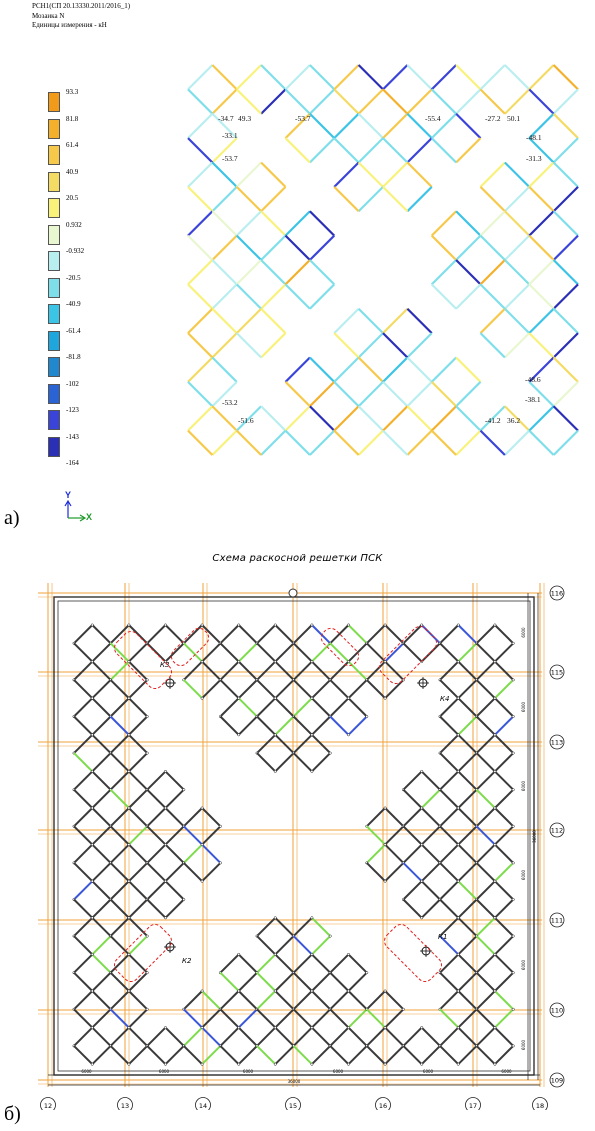 This screenshot has width=595, height=1131. Describe the element at coordinates (226, 118) in the screenshot. I see `member-force-label: -34.7` at that location.